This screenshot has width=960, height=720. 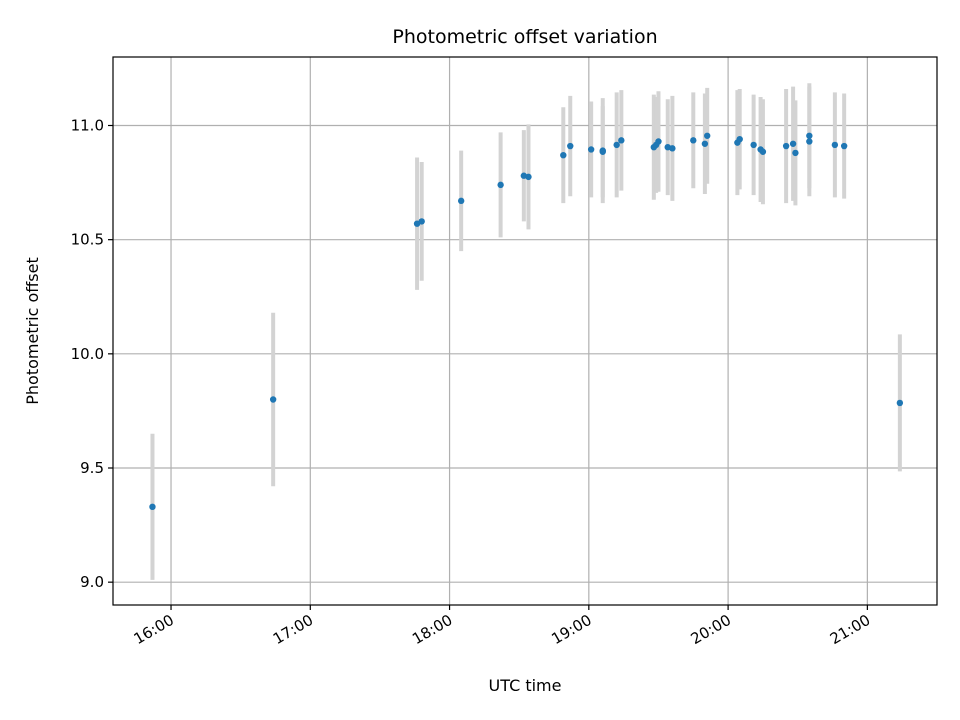 What do you see at coordinates (524, 37) in the screenshot?
I see `chart-title: Photometric offset variation` at bounding box center [524, 37].